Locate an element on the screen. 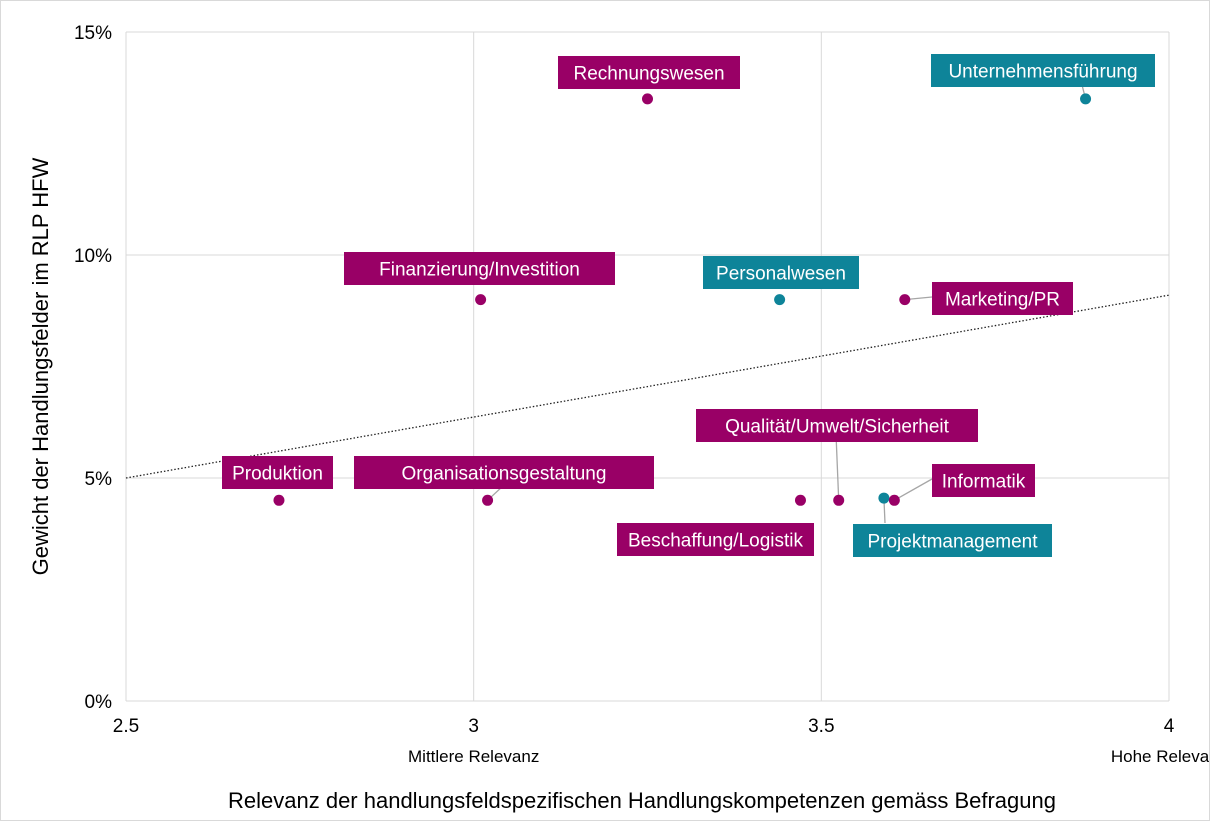  data-label: Qualität/Umwelt/Sicherheit is located at coordinates (837, 427).